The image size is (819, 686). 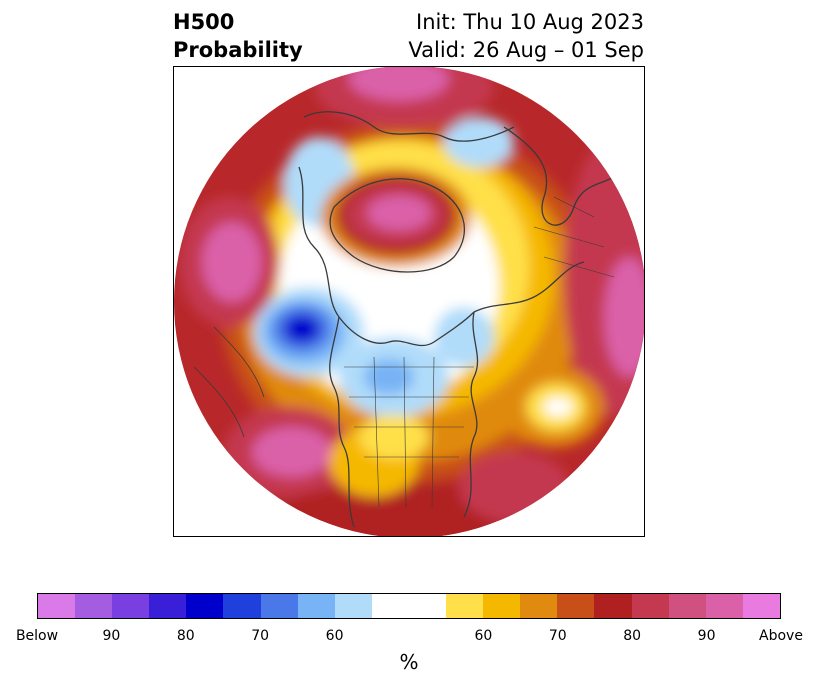 What do you see at coordinates (204, 22) in the screenshot?
I see `variable-label: H500` at bounding box center [204, 22].